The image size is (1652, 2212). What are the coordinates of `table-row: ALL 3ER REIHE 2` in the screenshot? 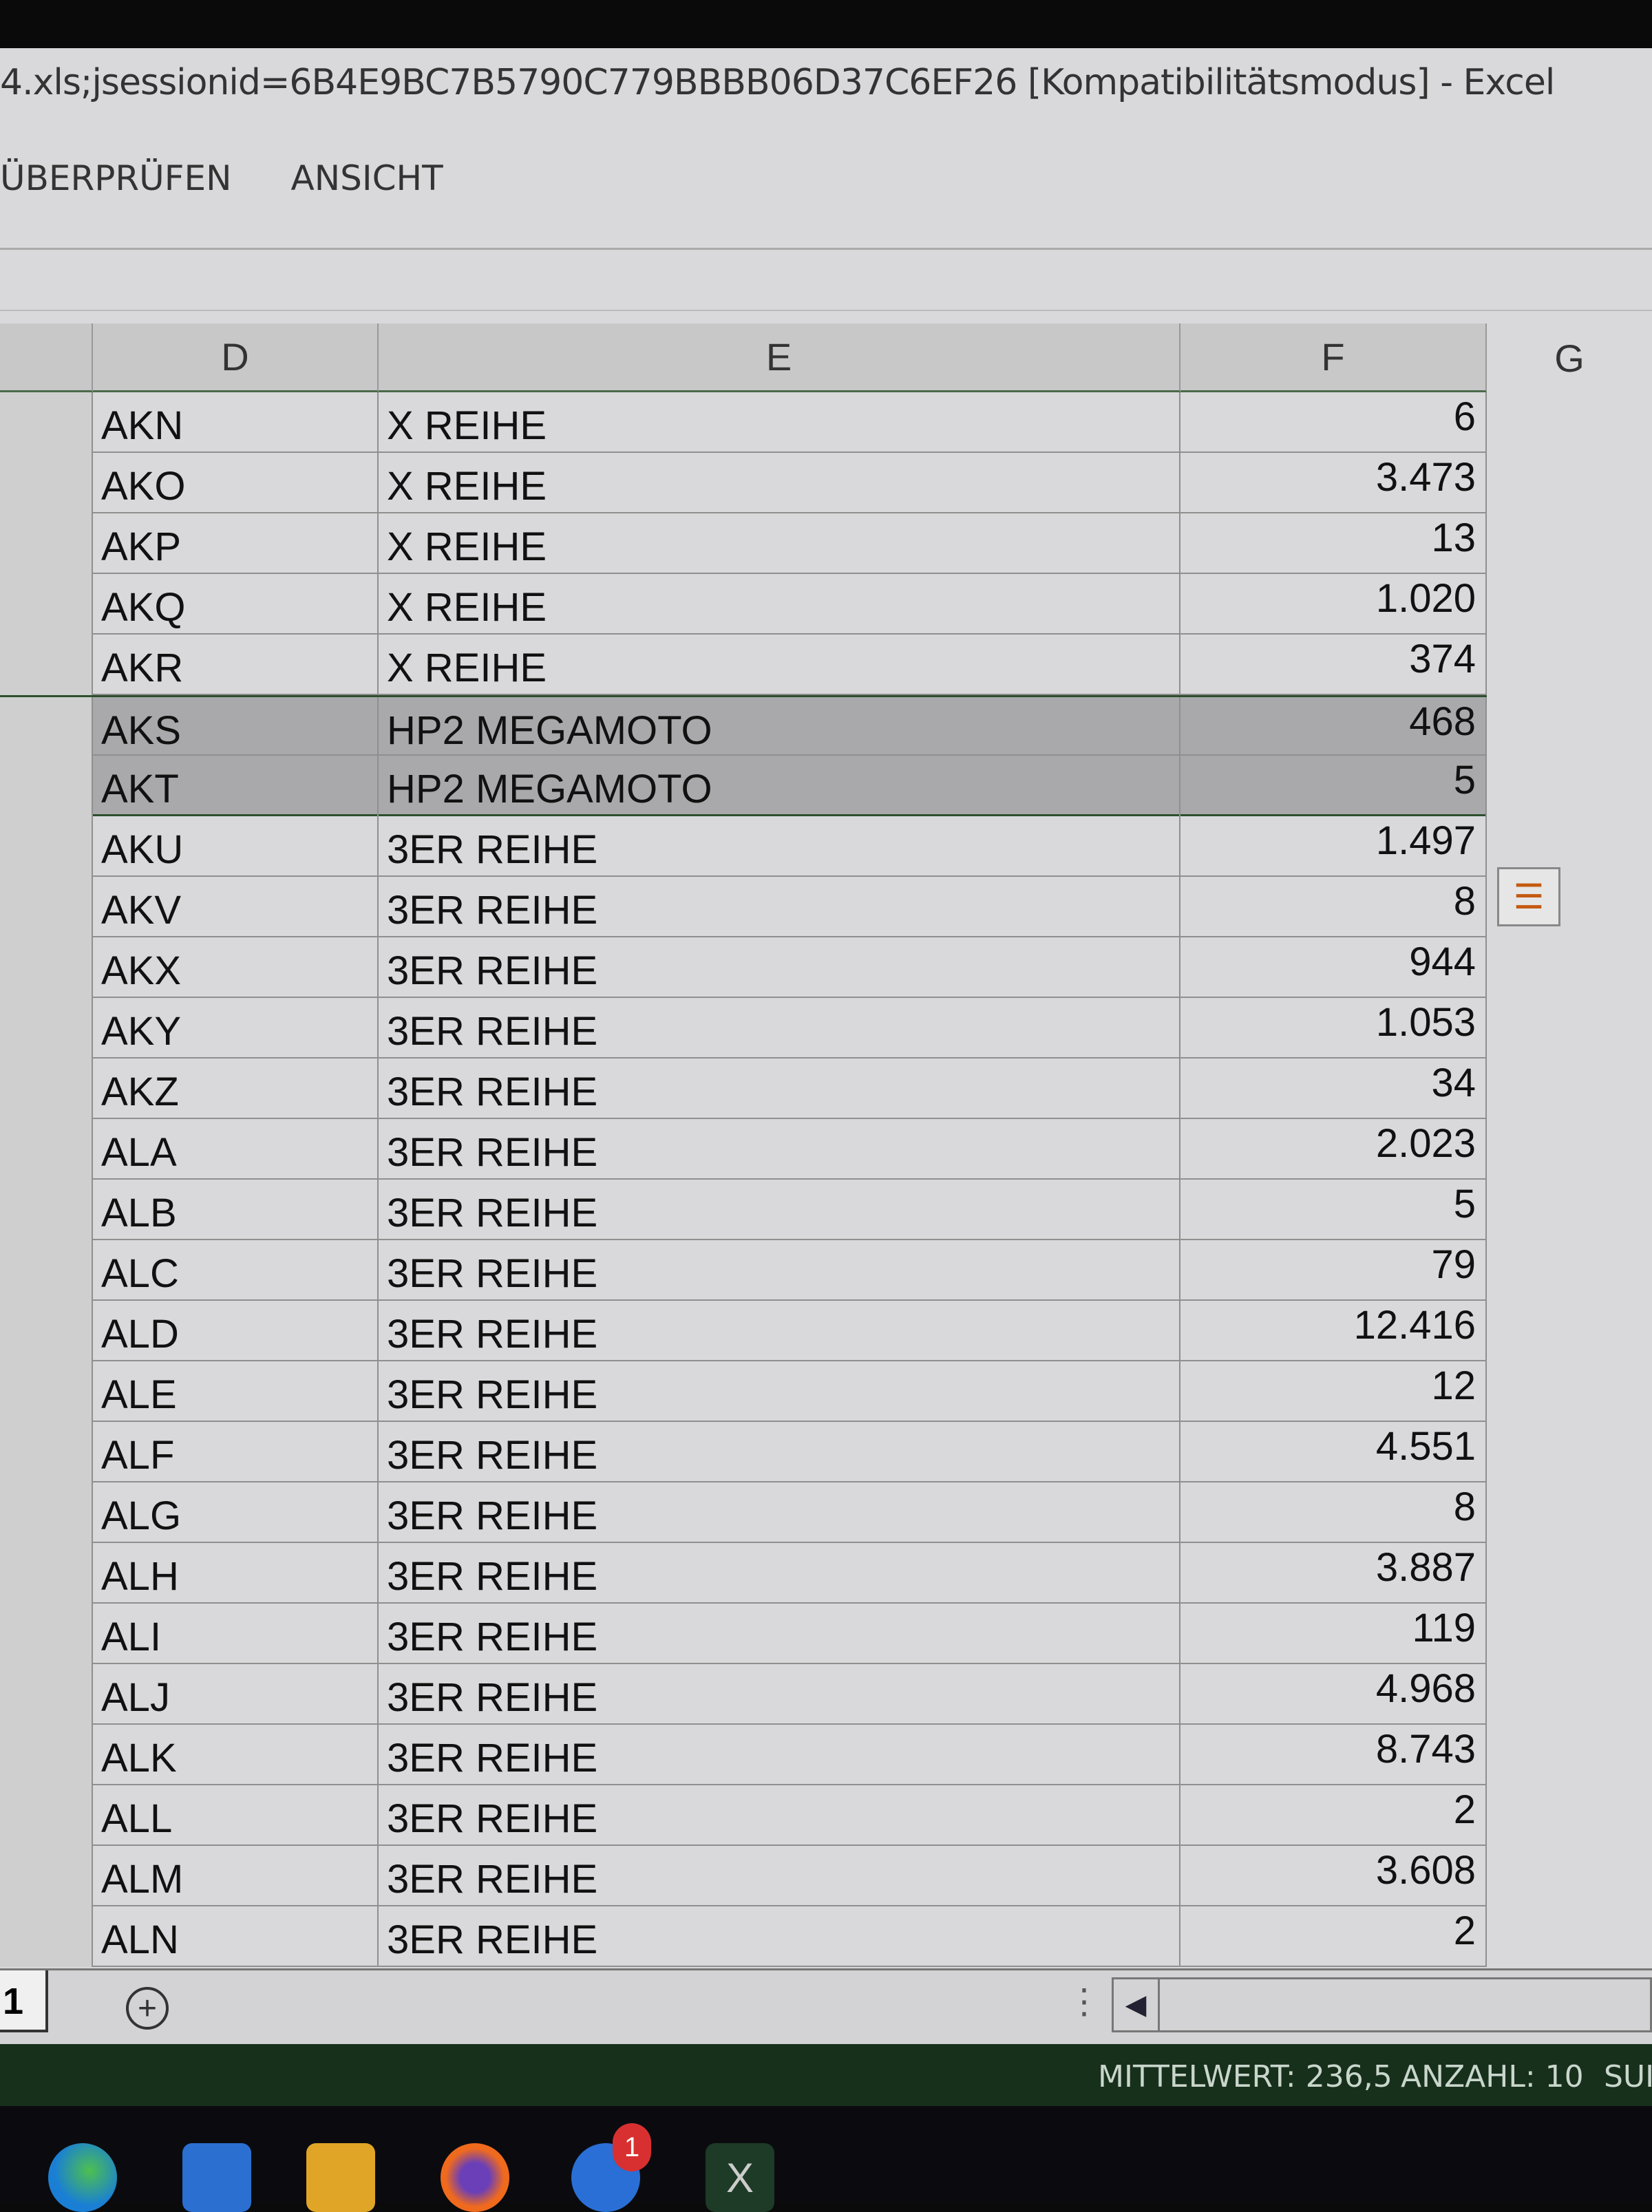 It's located at (744, 1815).